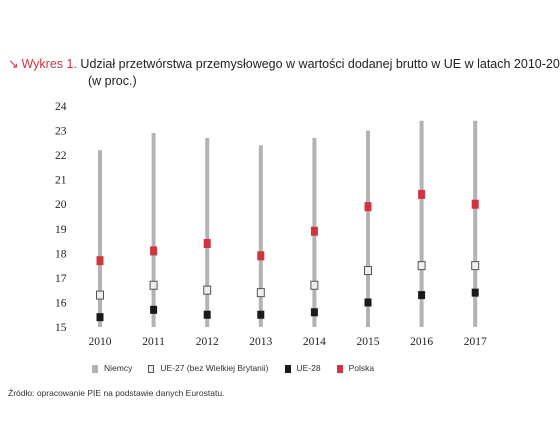  I want to click on legend-item: Niemcy, so click(112, 368).